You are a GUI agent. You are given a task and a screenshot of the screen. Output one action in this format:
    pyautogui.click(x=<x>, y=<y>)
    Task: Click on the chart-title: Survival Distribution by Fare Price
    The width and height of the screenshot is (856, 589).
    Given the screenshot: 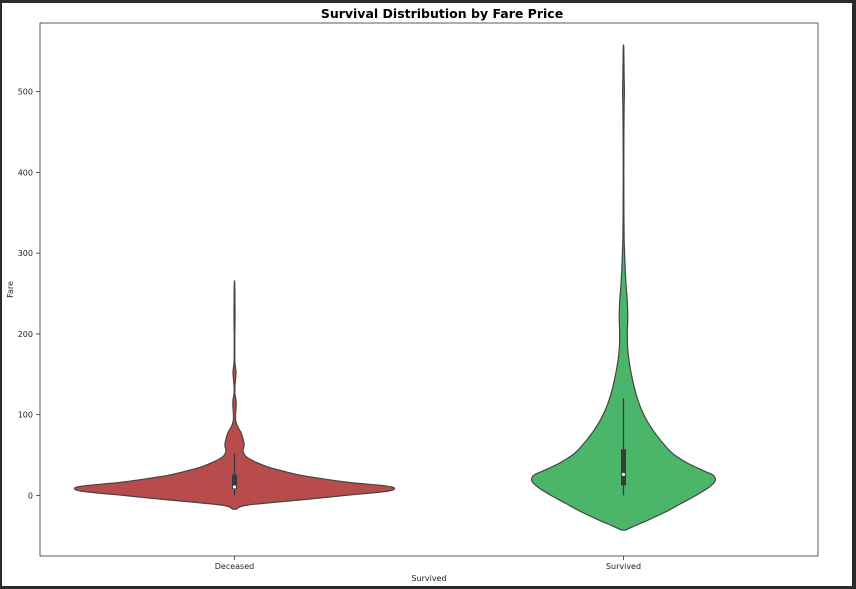 What is the action you would take?
    pyautogui.click(x=442, y=13)
    